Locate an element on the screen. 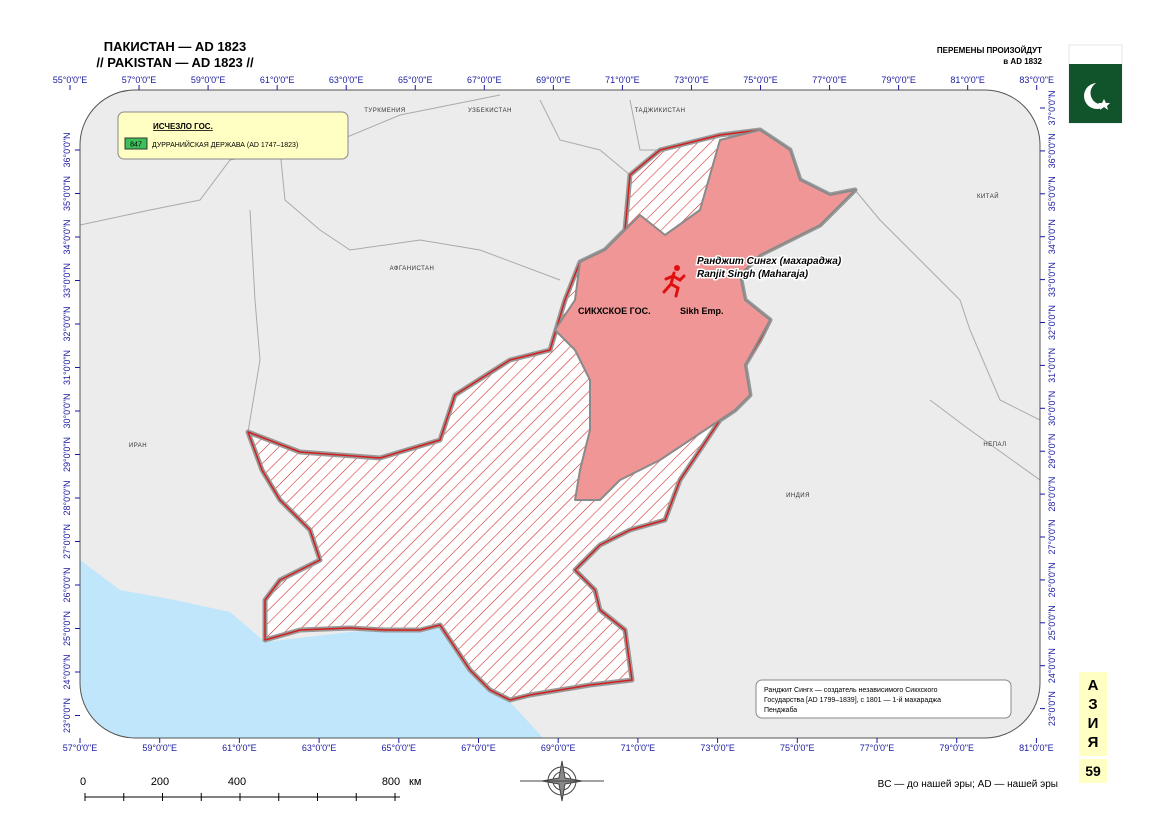 Image resolution: width=1169 pixels, height=832 pixels. legend-swatch is located at coordinates (136, 143).